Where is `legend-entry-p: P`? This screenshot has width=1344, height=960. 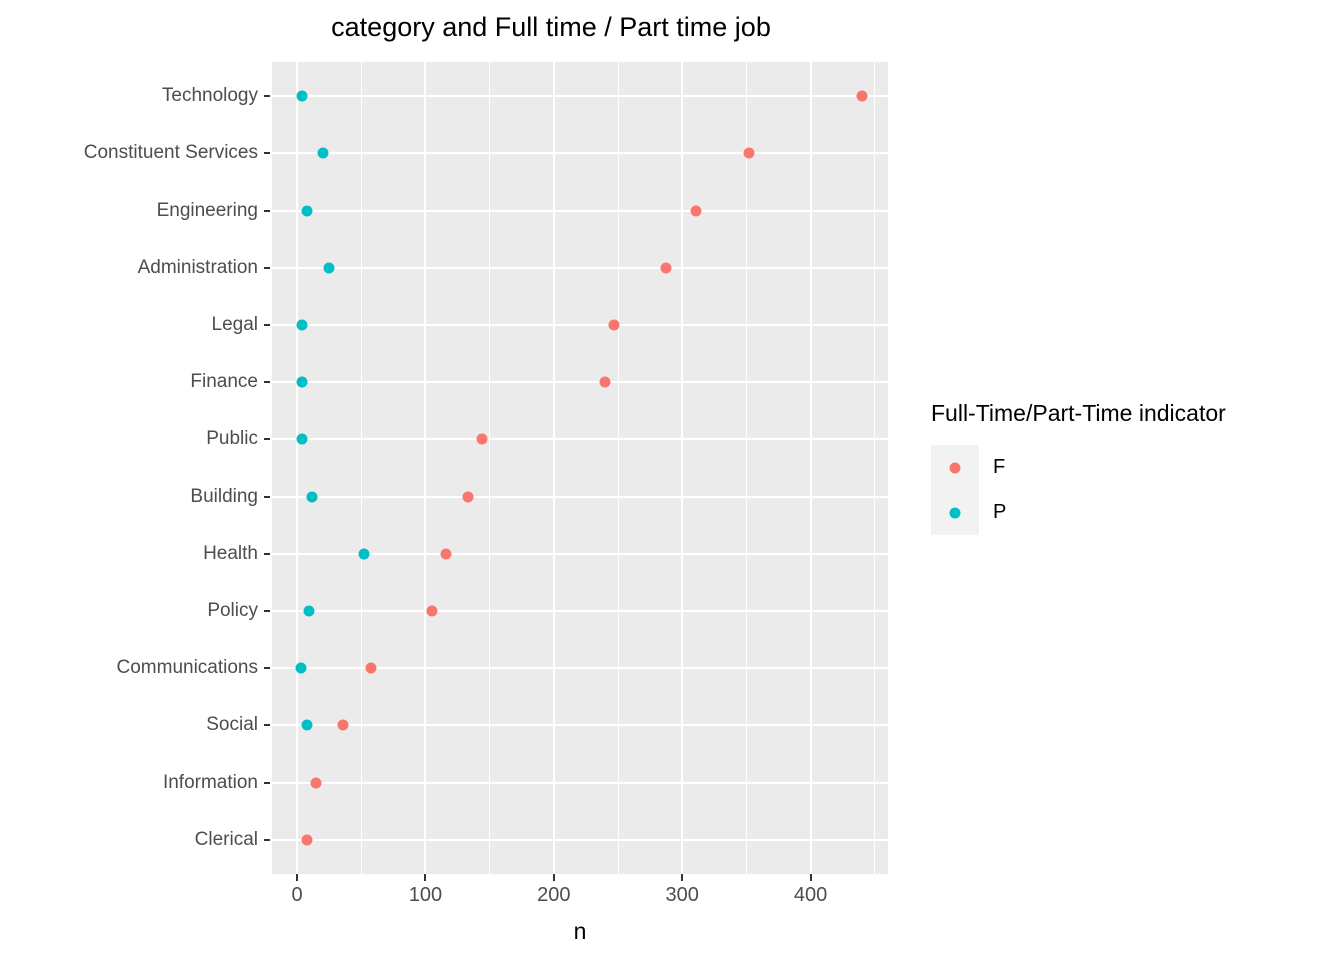 legend-entry-p: P is located at coordinates (1078, 512).